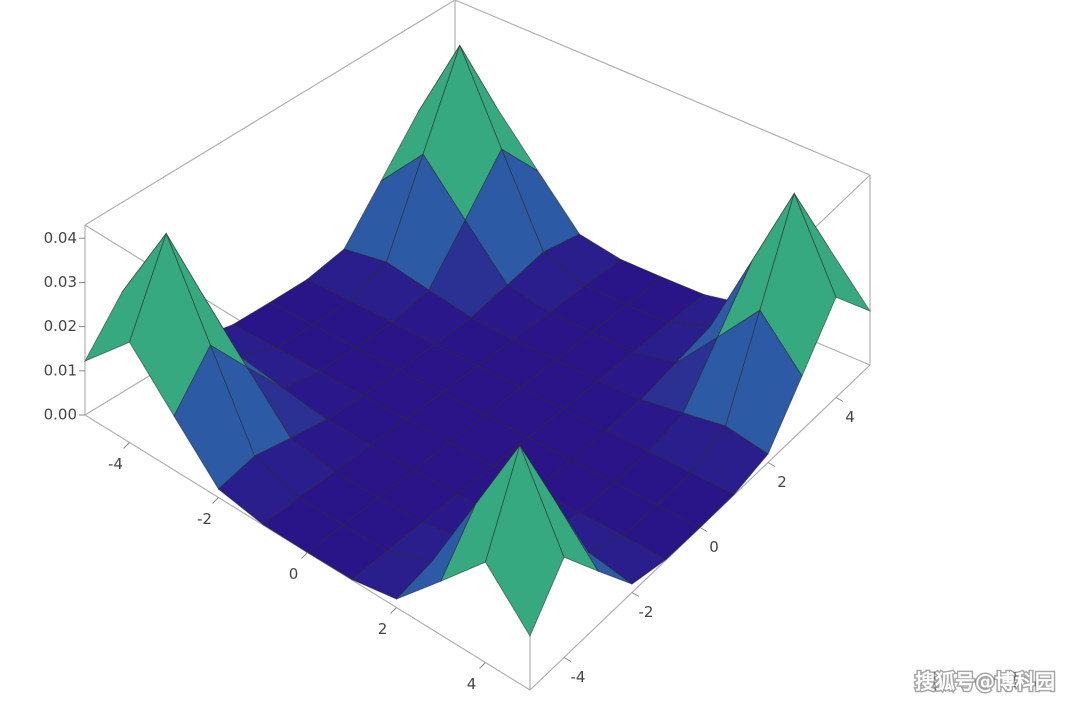 The height and width of the screenshot is (709, 1080). What do you see at coordinates (115, 464) in the screenshot?
I see `x-tick-label: -4` at bounding box center [115, 464].